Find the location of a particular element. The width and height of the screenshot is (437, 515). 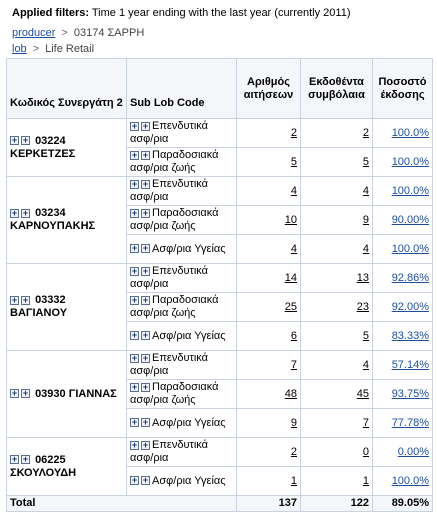

applications-link: 7 is located at coordinates (293, 364).